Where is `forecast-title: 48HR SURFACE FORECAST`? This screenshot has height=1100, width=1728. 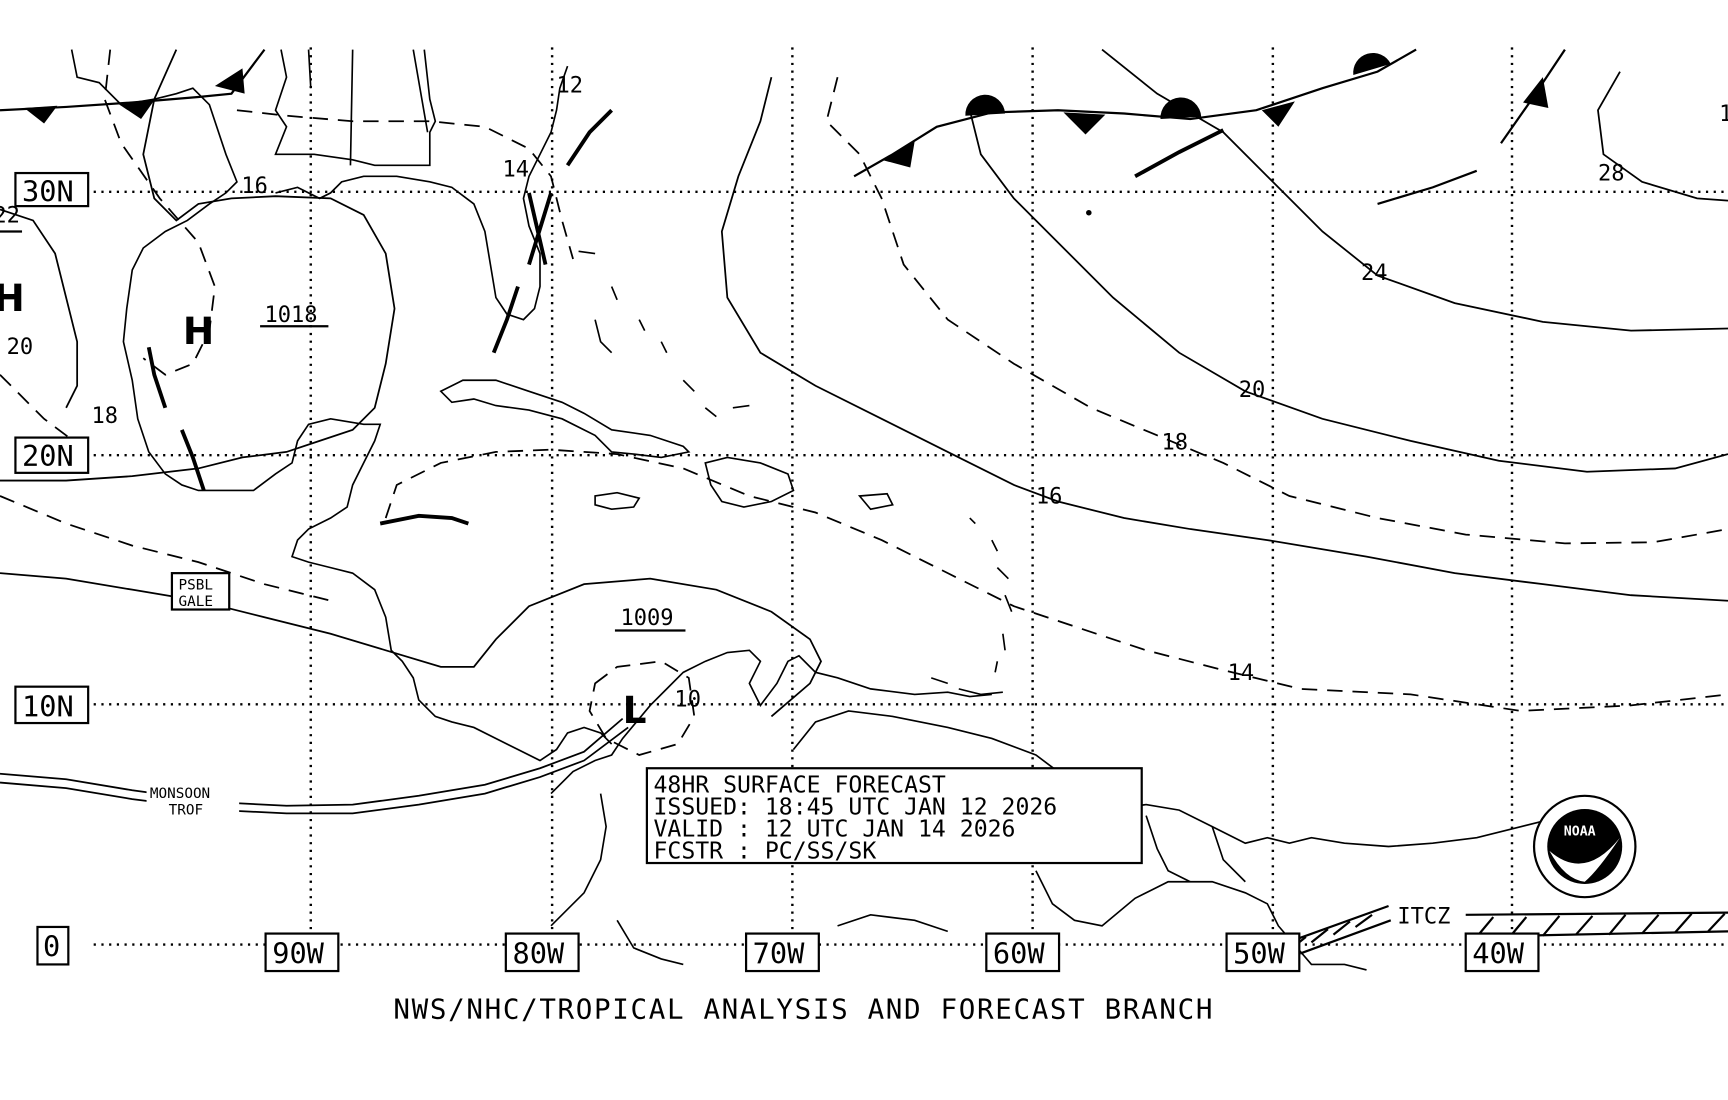 forecast-title: 48HR SURFACE FORECAST is located at coordinates (800, 785).